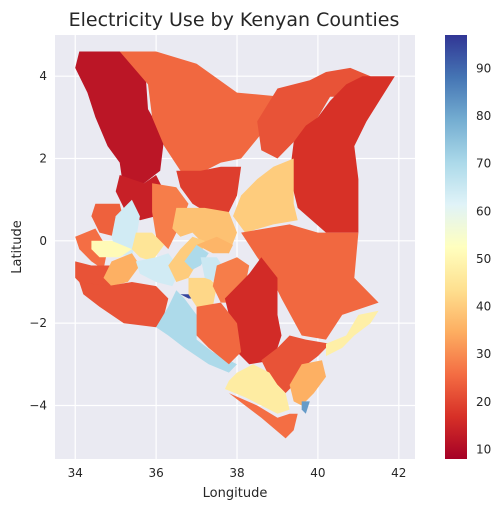 This screenshot has width=502, height=511. Describe the element at coordinates (17, 247) in the screenshot. I see `y-axis-label: Latitude` at that location.